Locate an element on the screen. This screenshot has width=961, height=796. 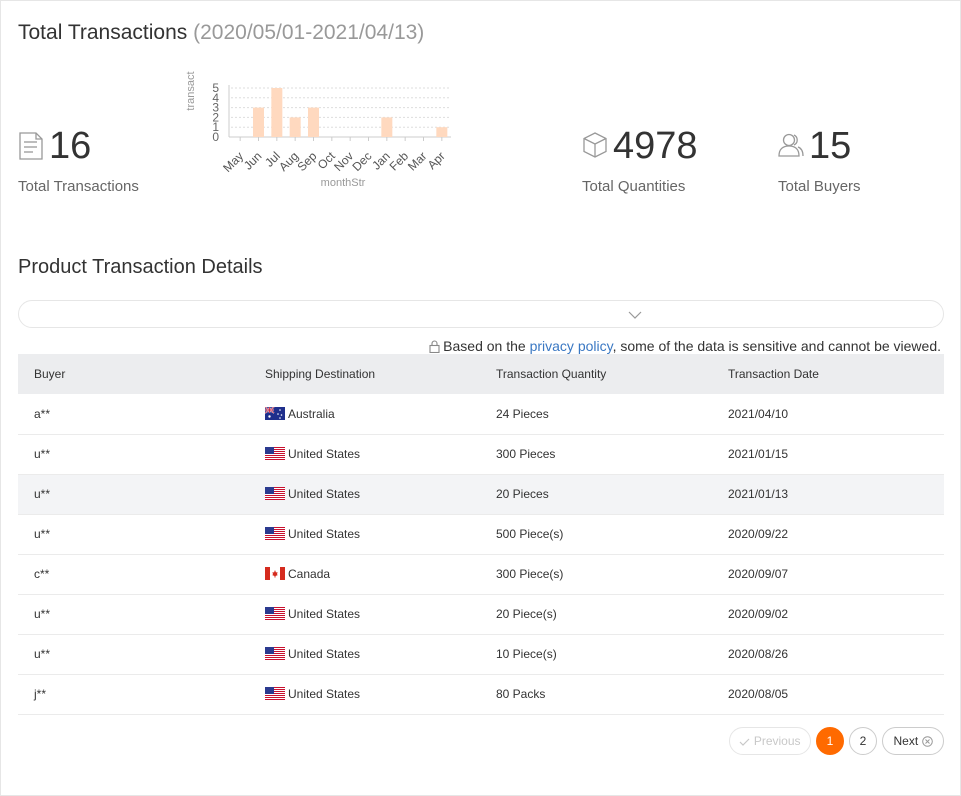
quantity-cell: 300 Pieces is located at coordinates (526, 454).